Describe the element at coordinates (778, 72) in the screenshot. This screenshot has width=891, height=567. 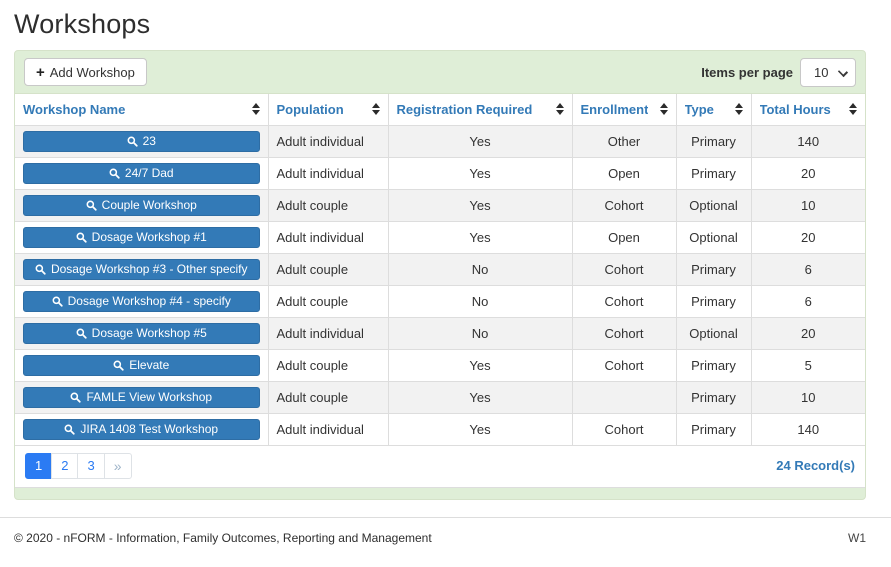
I see `items-per-page: Items per page 10` at that location.